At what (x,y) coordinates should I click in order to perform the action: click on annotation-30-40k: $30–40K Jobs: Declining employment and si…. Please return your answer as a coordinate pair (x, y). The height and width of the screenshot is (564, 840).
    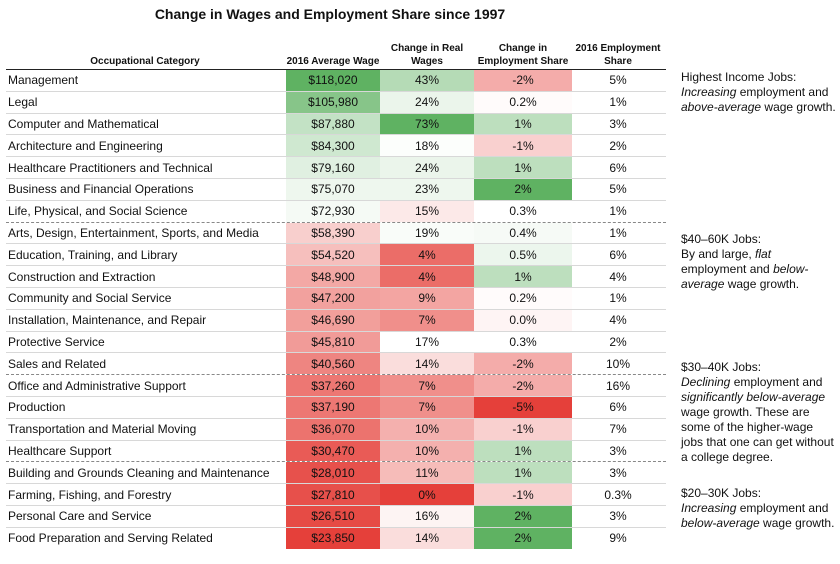
    Looking at the image, I should click on (759, 412).